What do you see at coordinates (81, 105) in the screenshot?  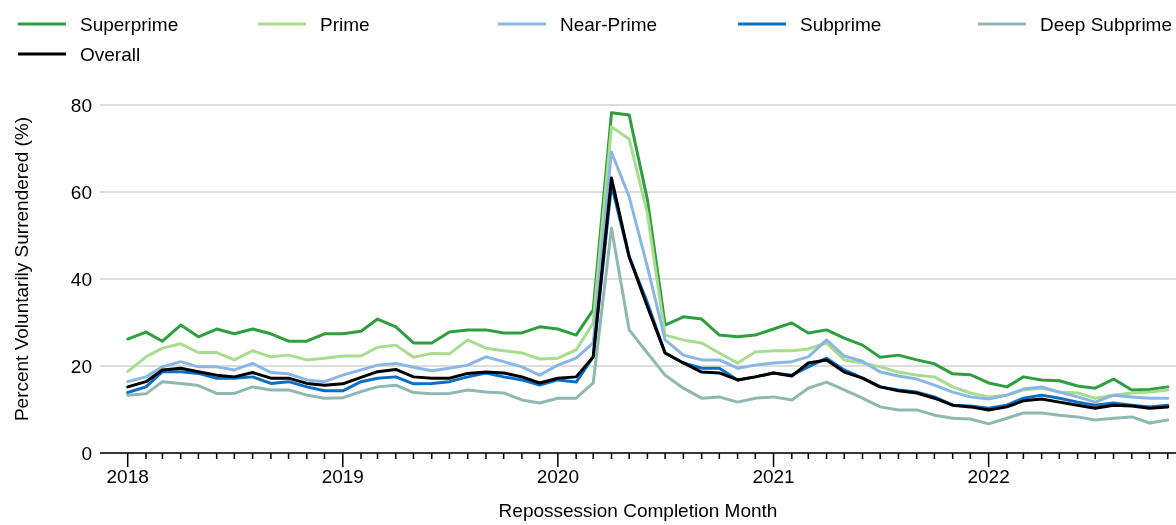 I see `y-tick-label: 80` at bounding box center [81, 105].